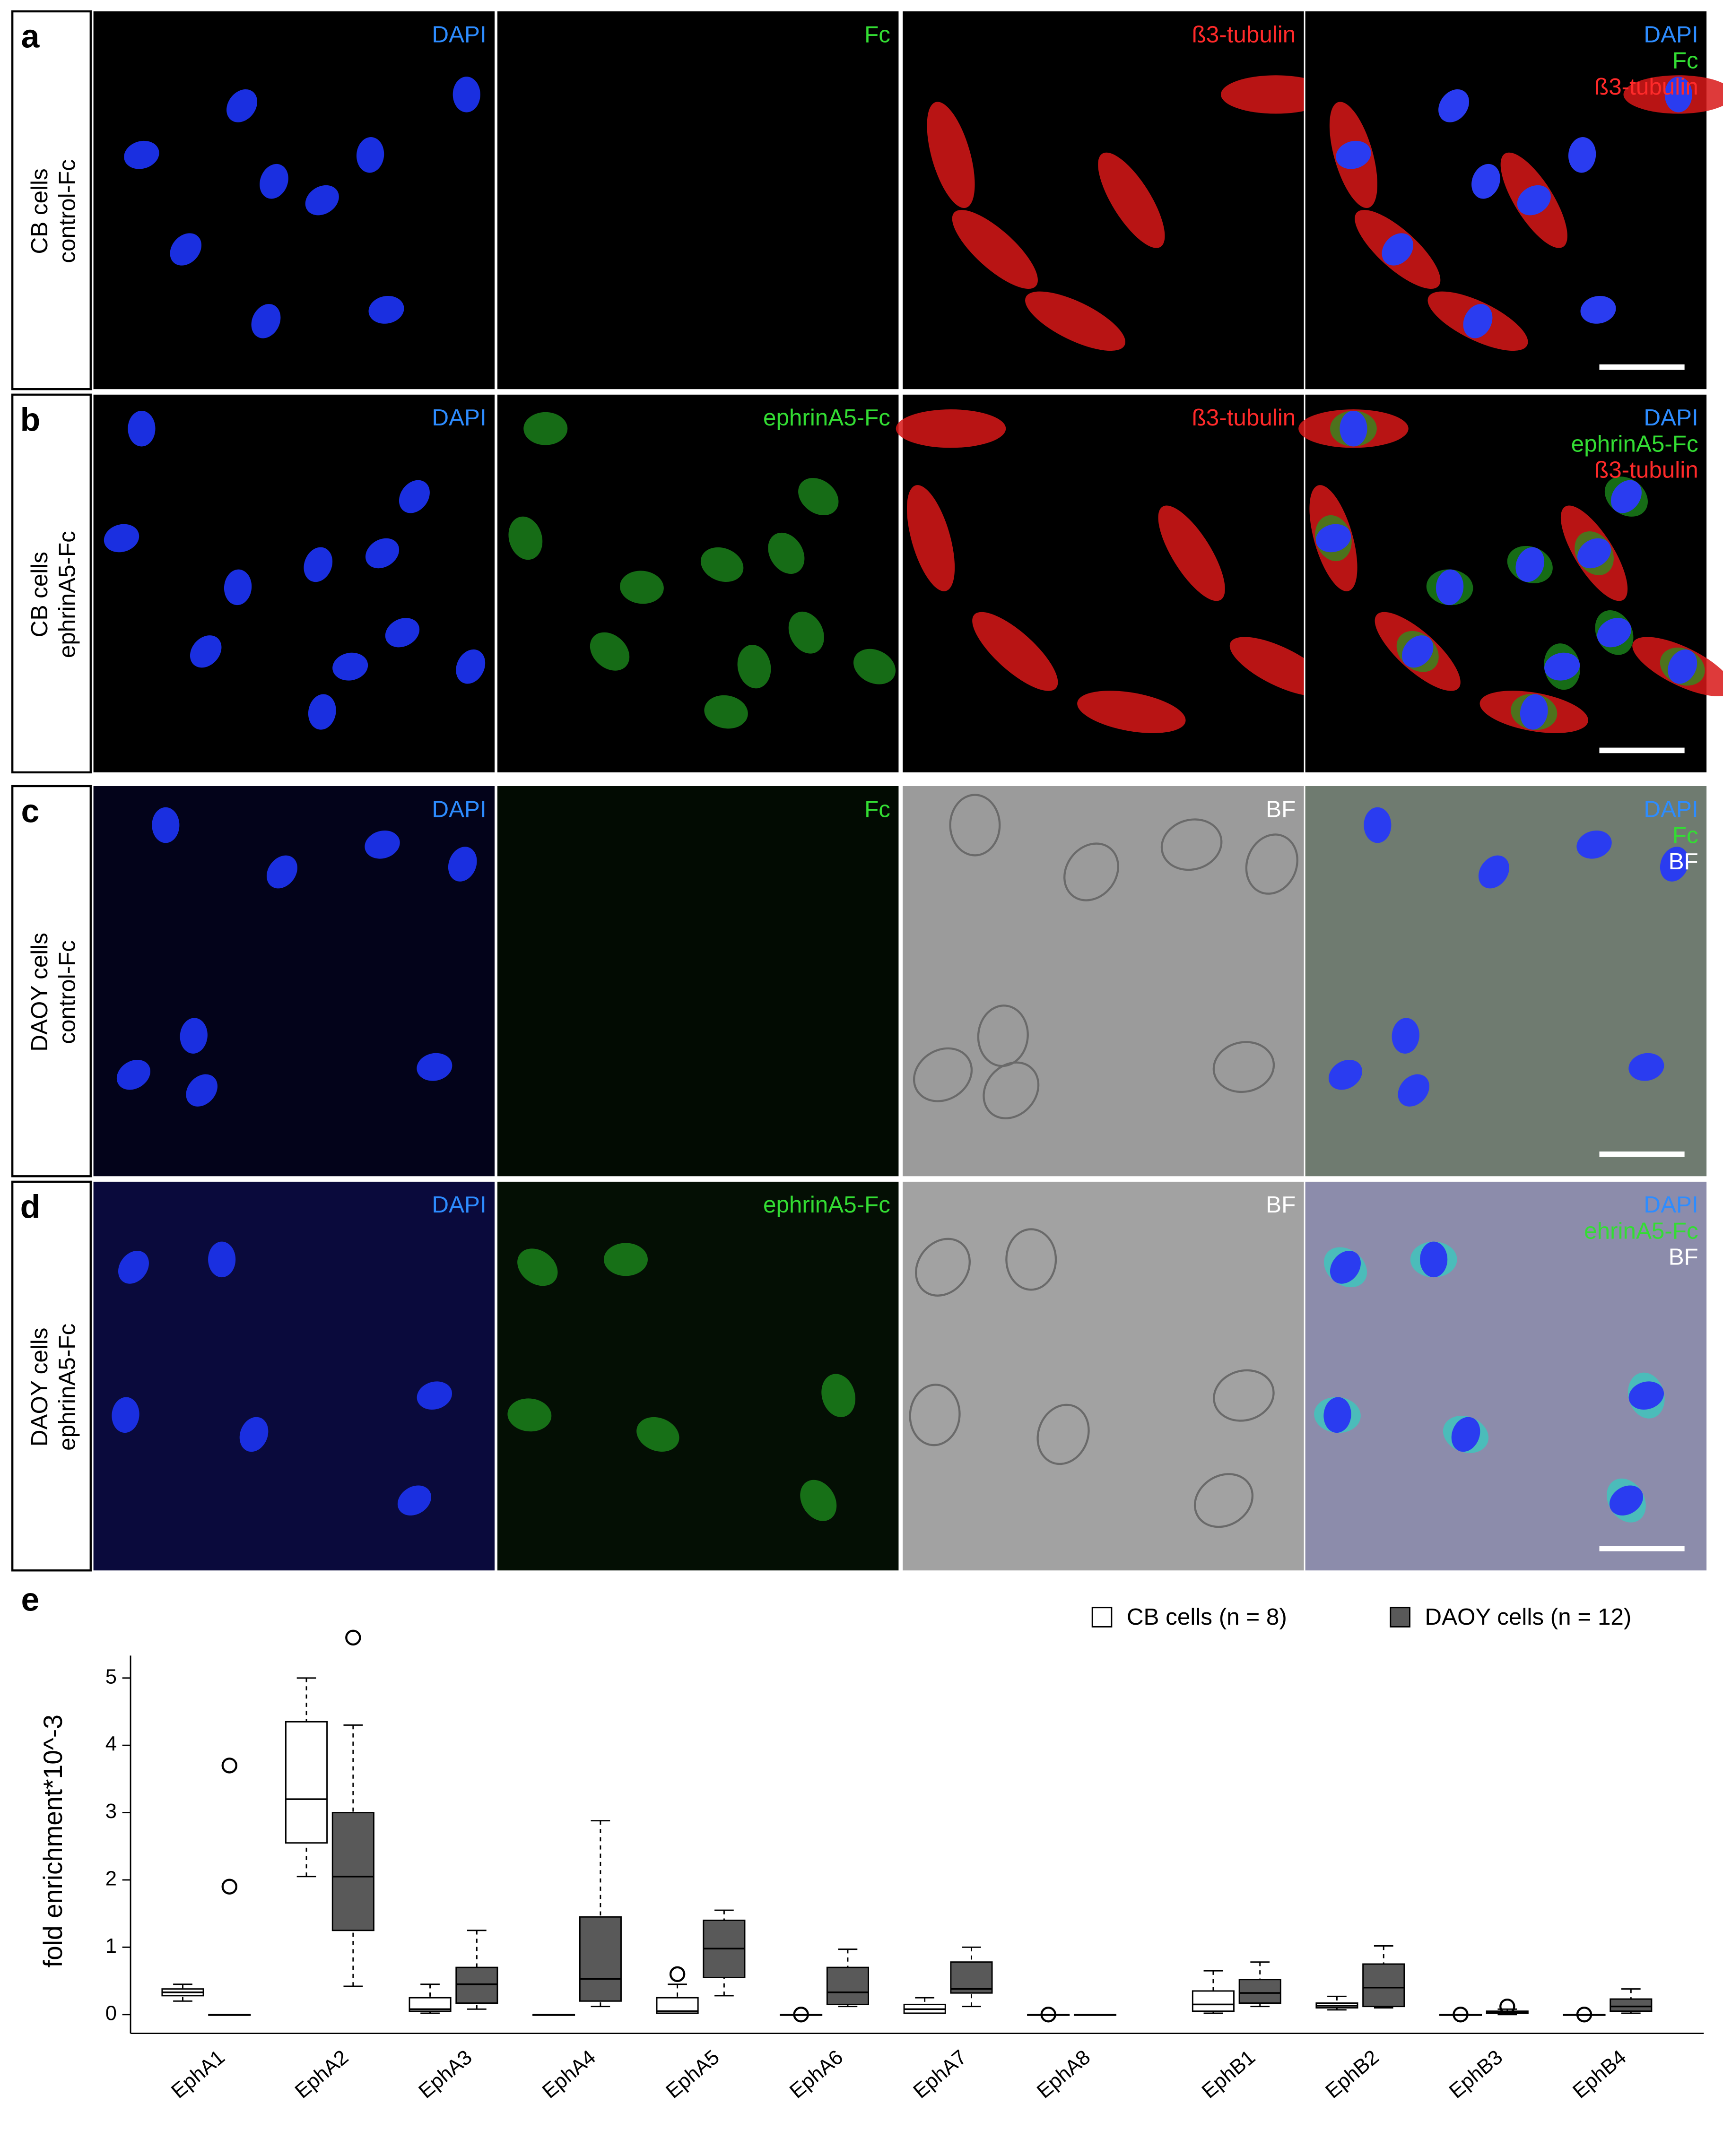  Describe the element at coordinates (30, 1599) in the screenshot. I see `panel-letter: e` at that location.